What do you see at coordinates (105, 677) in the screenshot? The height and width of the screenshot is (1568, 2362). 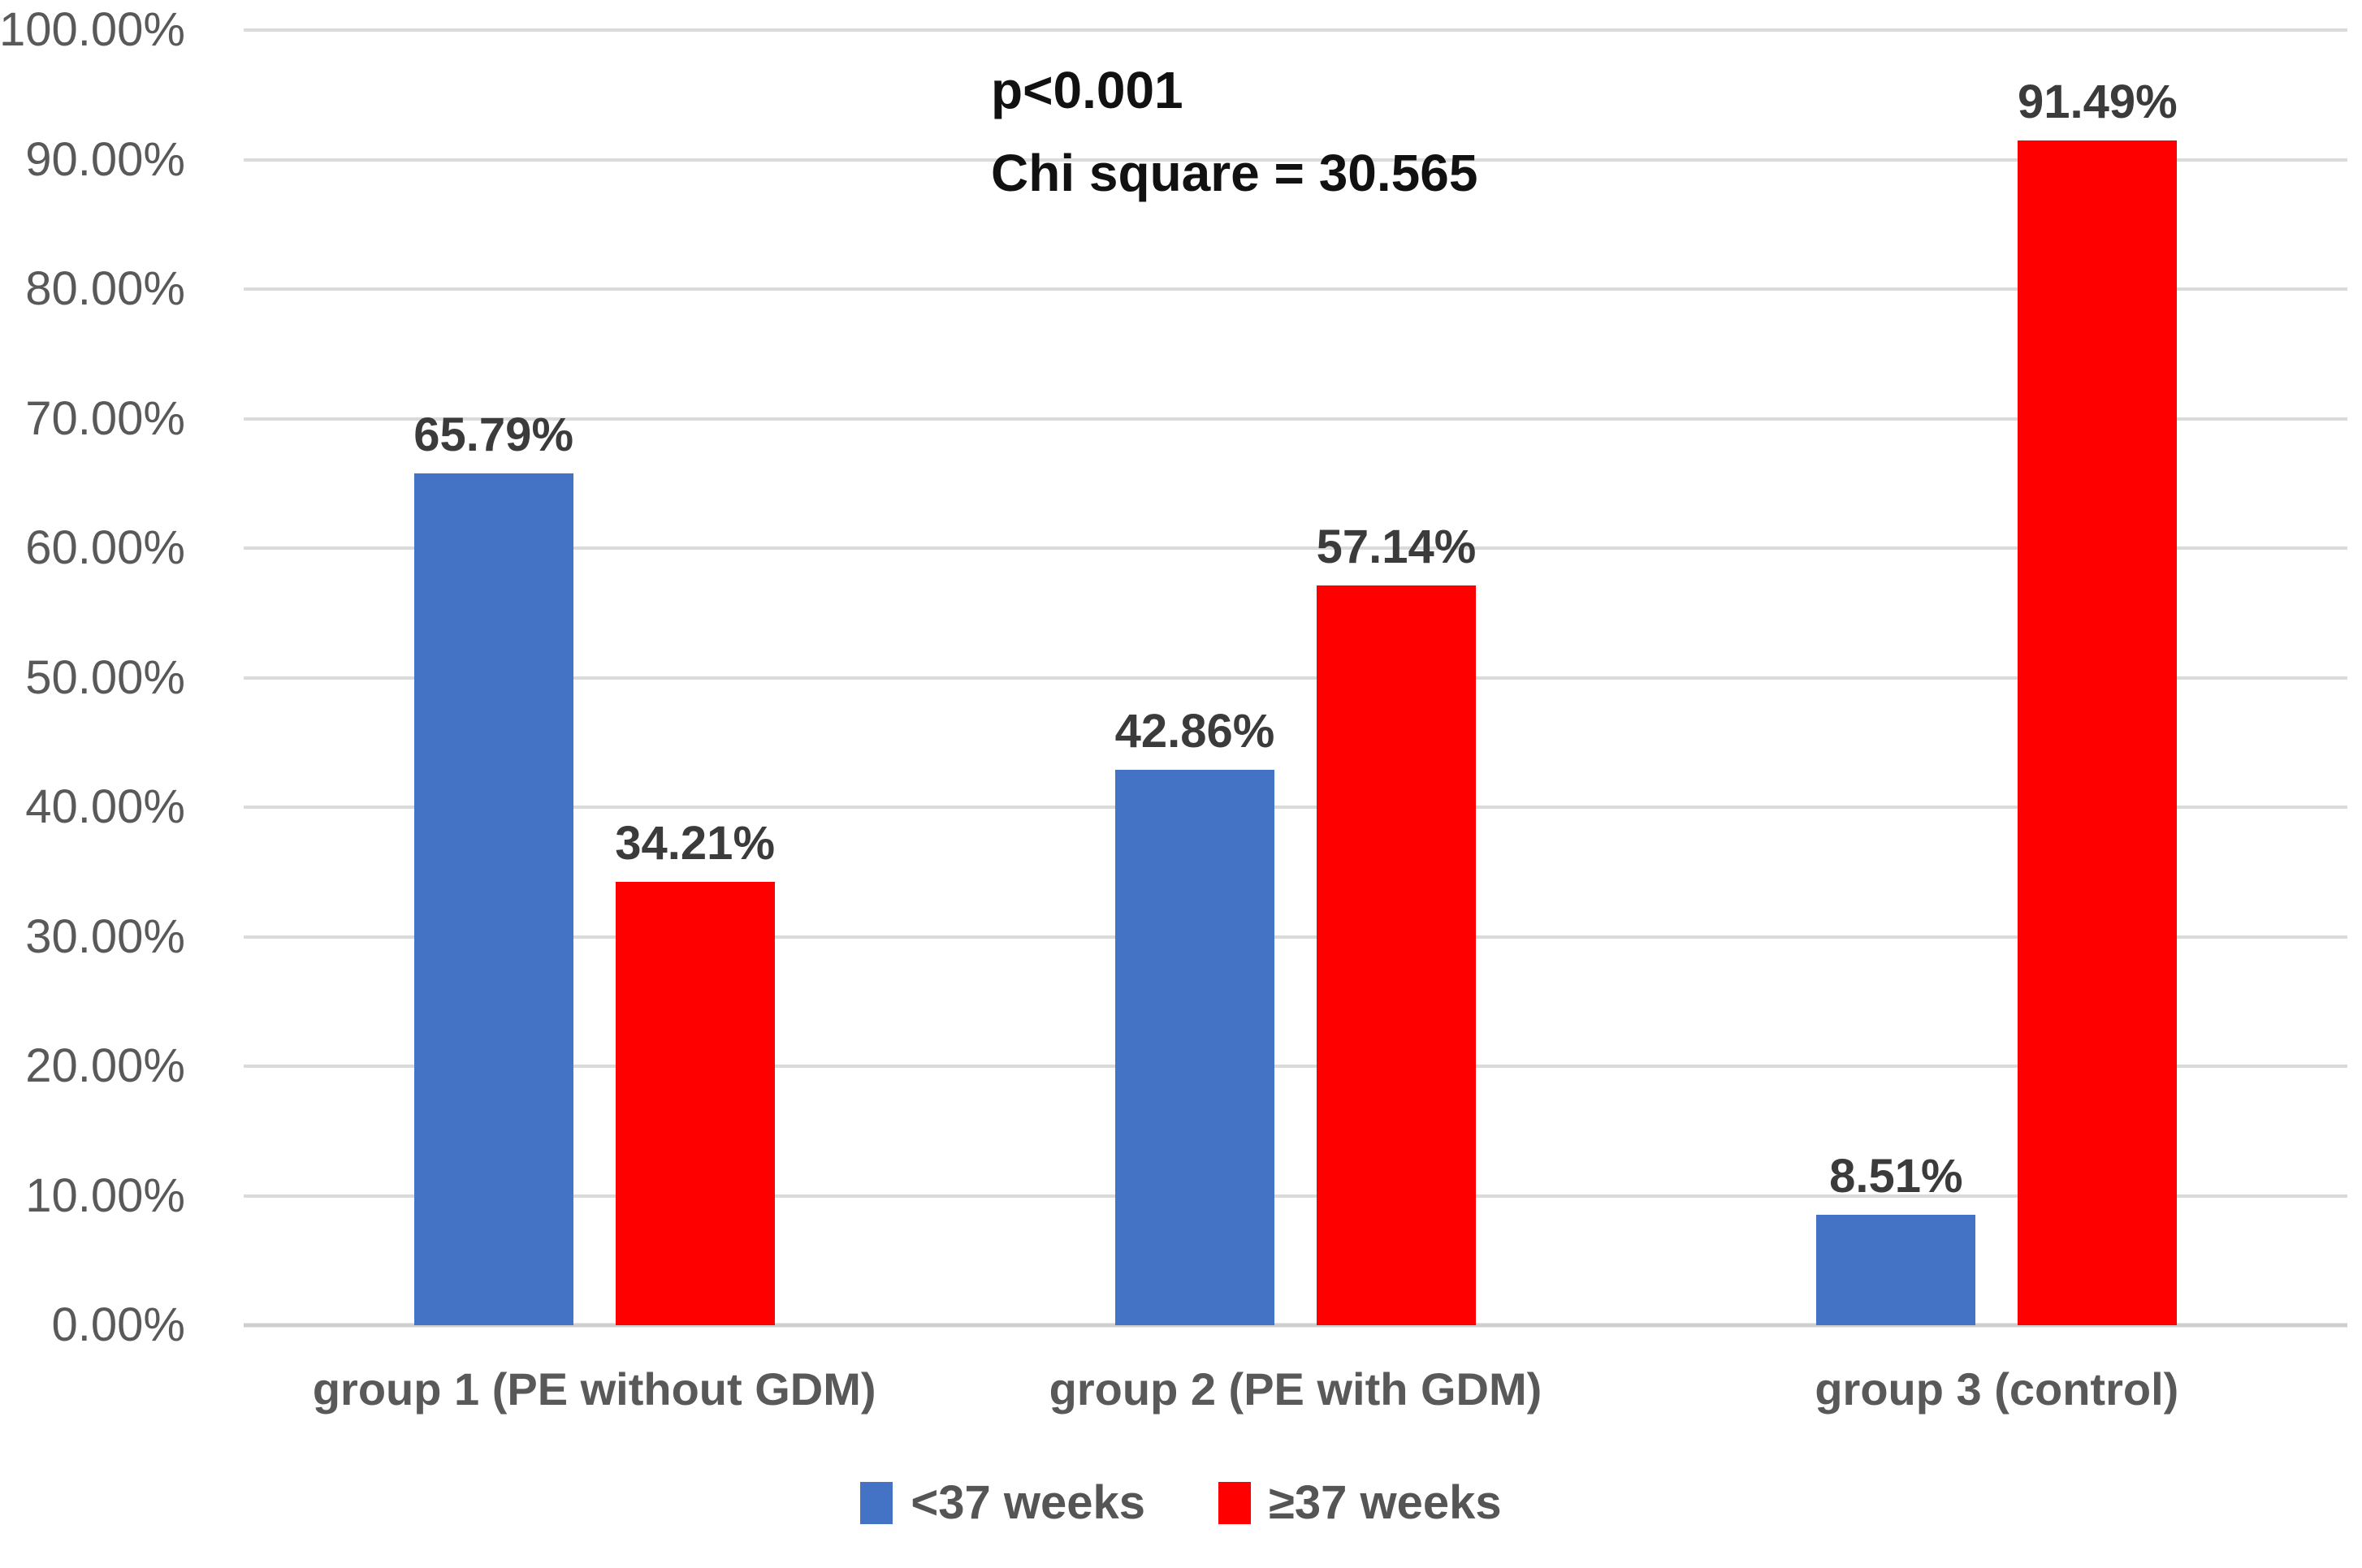 I see `y-axis-tick-label: 50.00%` at bounding box center [105, 677].